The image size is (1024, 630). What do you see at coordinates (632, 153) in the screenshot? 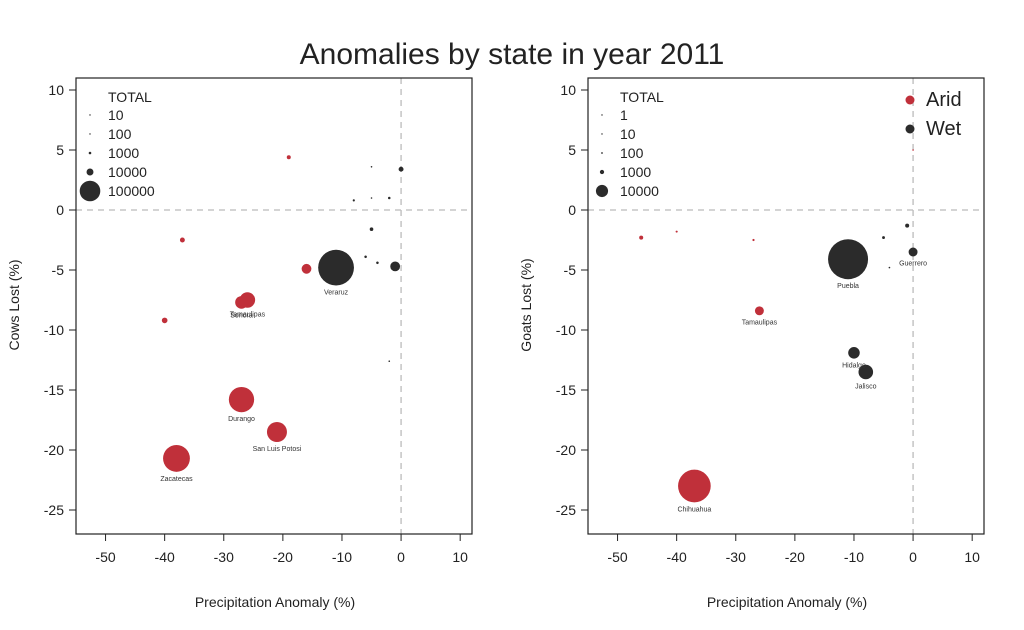
I see `chart-1-size-legend-label: 100` at bounding box center [632, 153].